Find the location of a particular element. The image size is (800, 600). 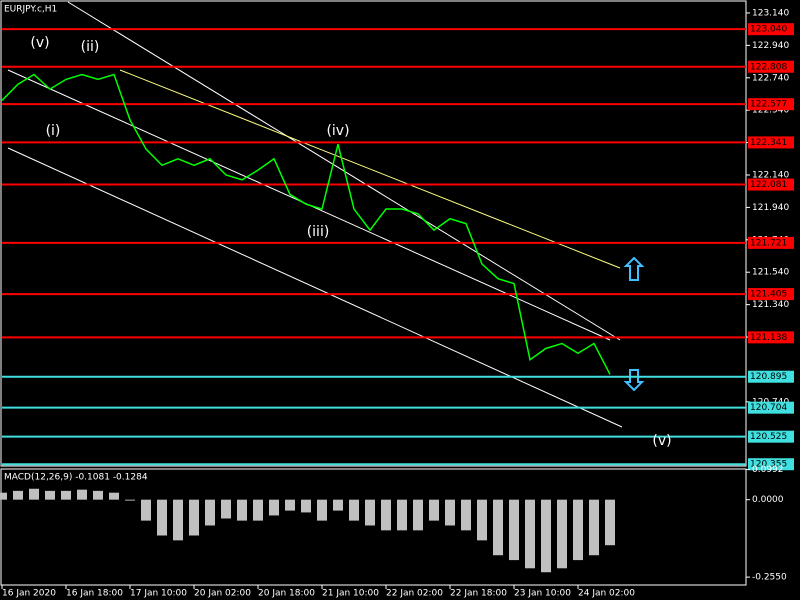

wave-label: (iv) is located at coordinates (337, 131).